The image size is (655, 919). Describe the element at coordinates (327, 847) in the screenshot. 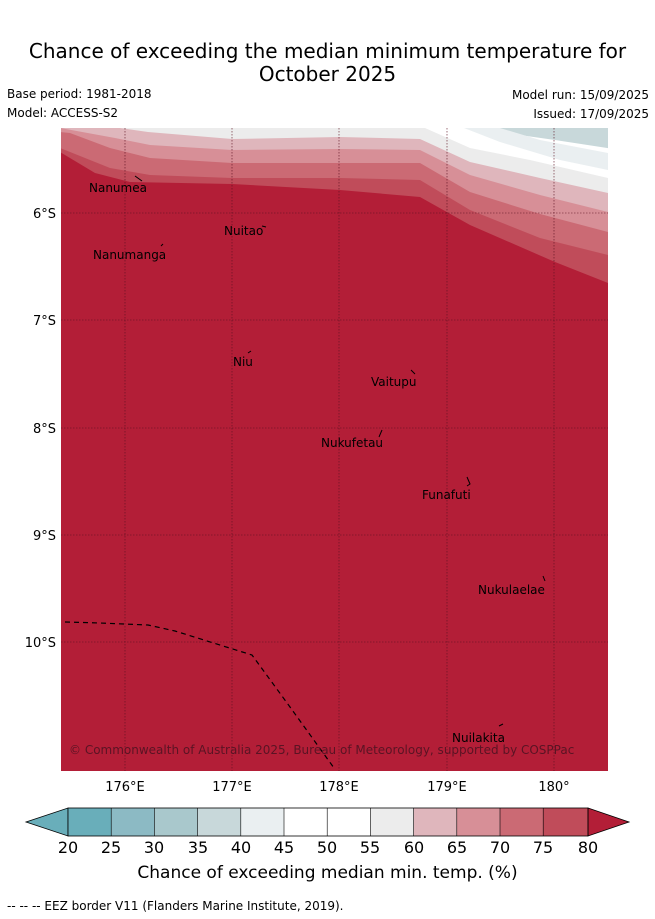

I see `colorbar-tick-50: 50` at that location.